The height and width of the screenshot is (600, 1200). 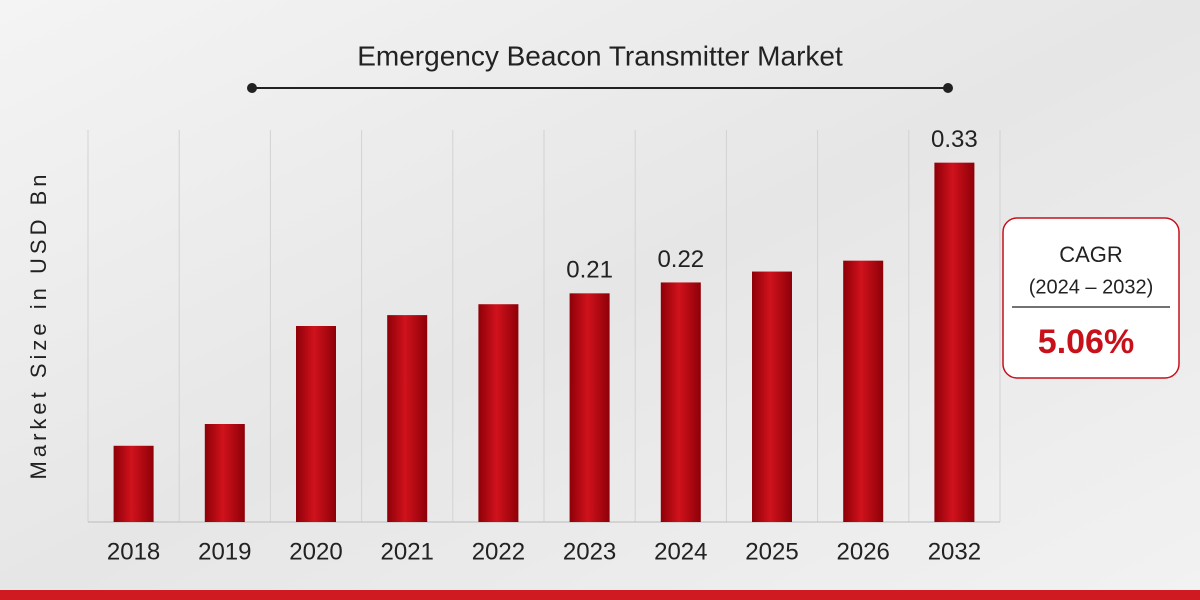 What do you see at coordinates (954, 551) in the screenshot?
I see `x-tick-label: 2032` at bounding box center [954, 551].